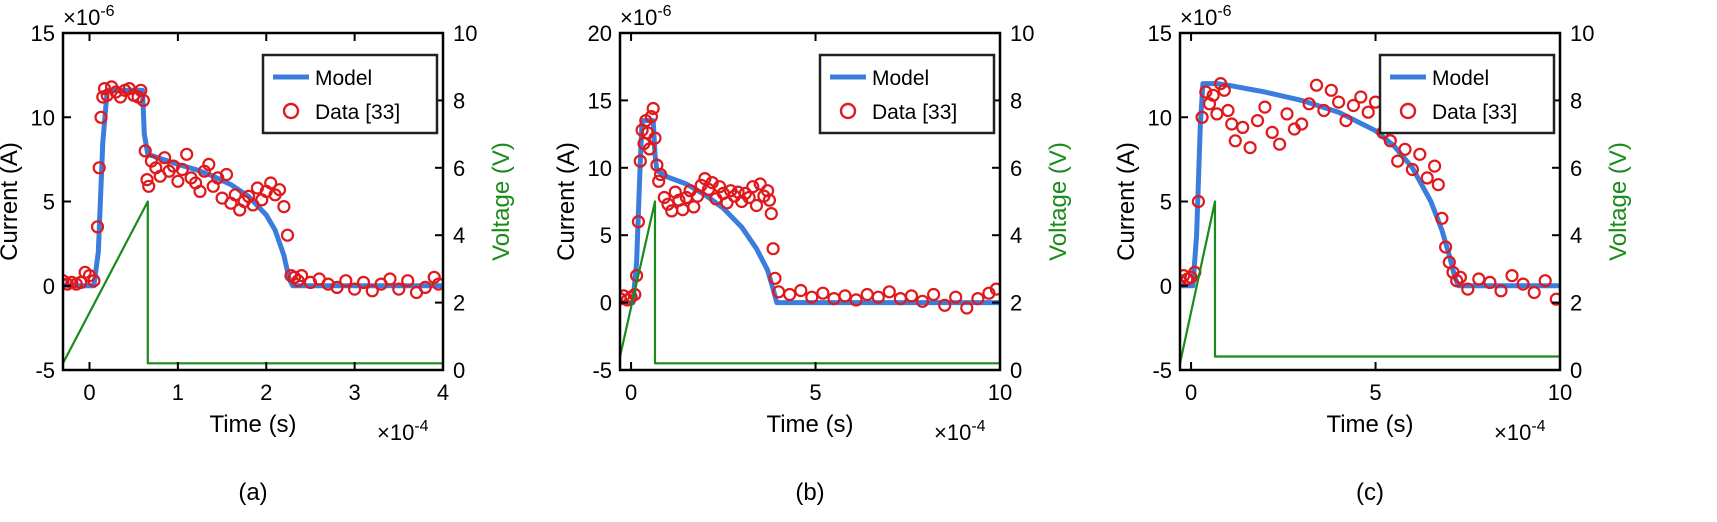 The image size is (1717, 522). I want to click on y-left-axis-label: Current (A), so click(11, 201).